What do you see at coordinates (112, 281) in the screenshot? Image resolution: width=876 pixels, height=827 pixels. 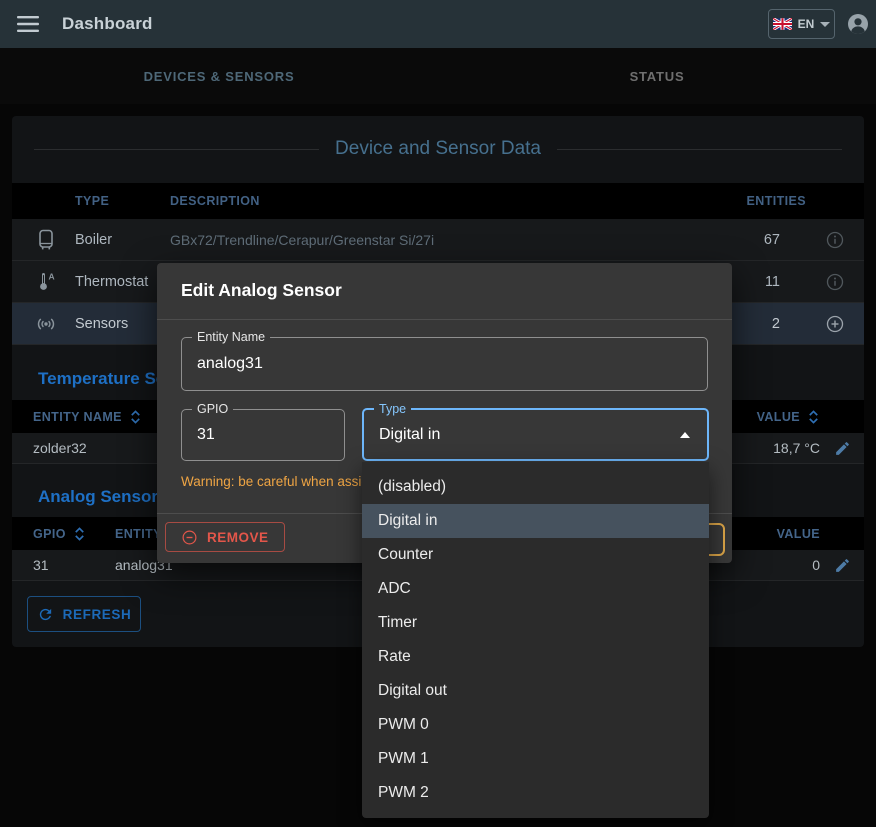 I see `device-type: Thermostat` at bounding box center [112, 281].